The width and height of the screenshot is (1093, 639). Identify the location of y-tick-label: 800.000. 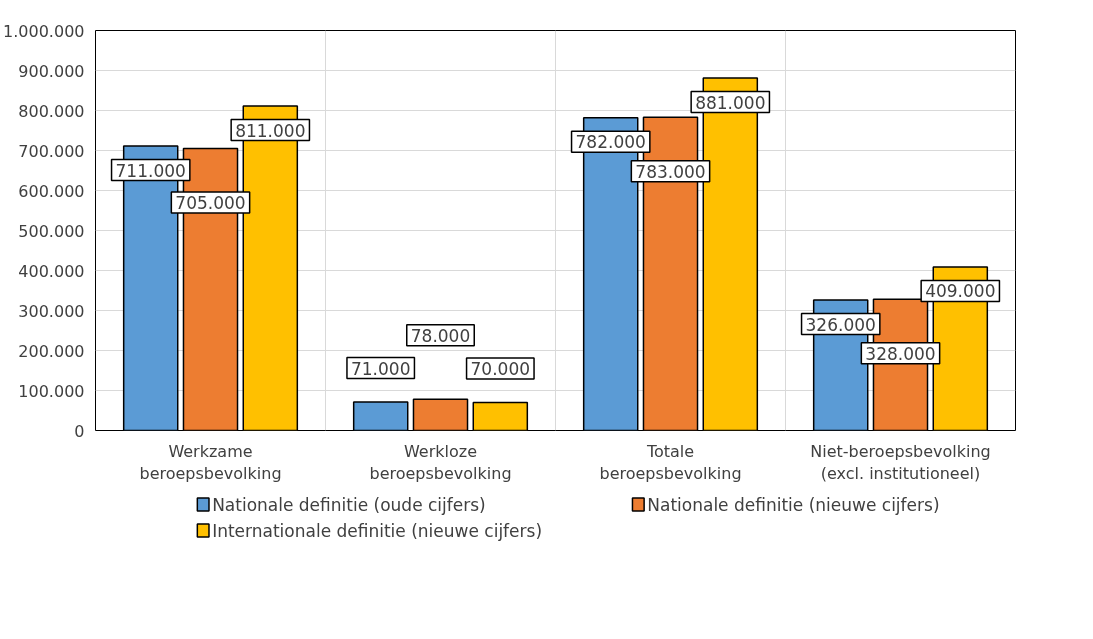
(51, 111).